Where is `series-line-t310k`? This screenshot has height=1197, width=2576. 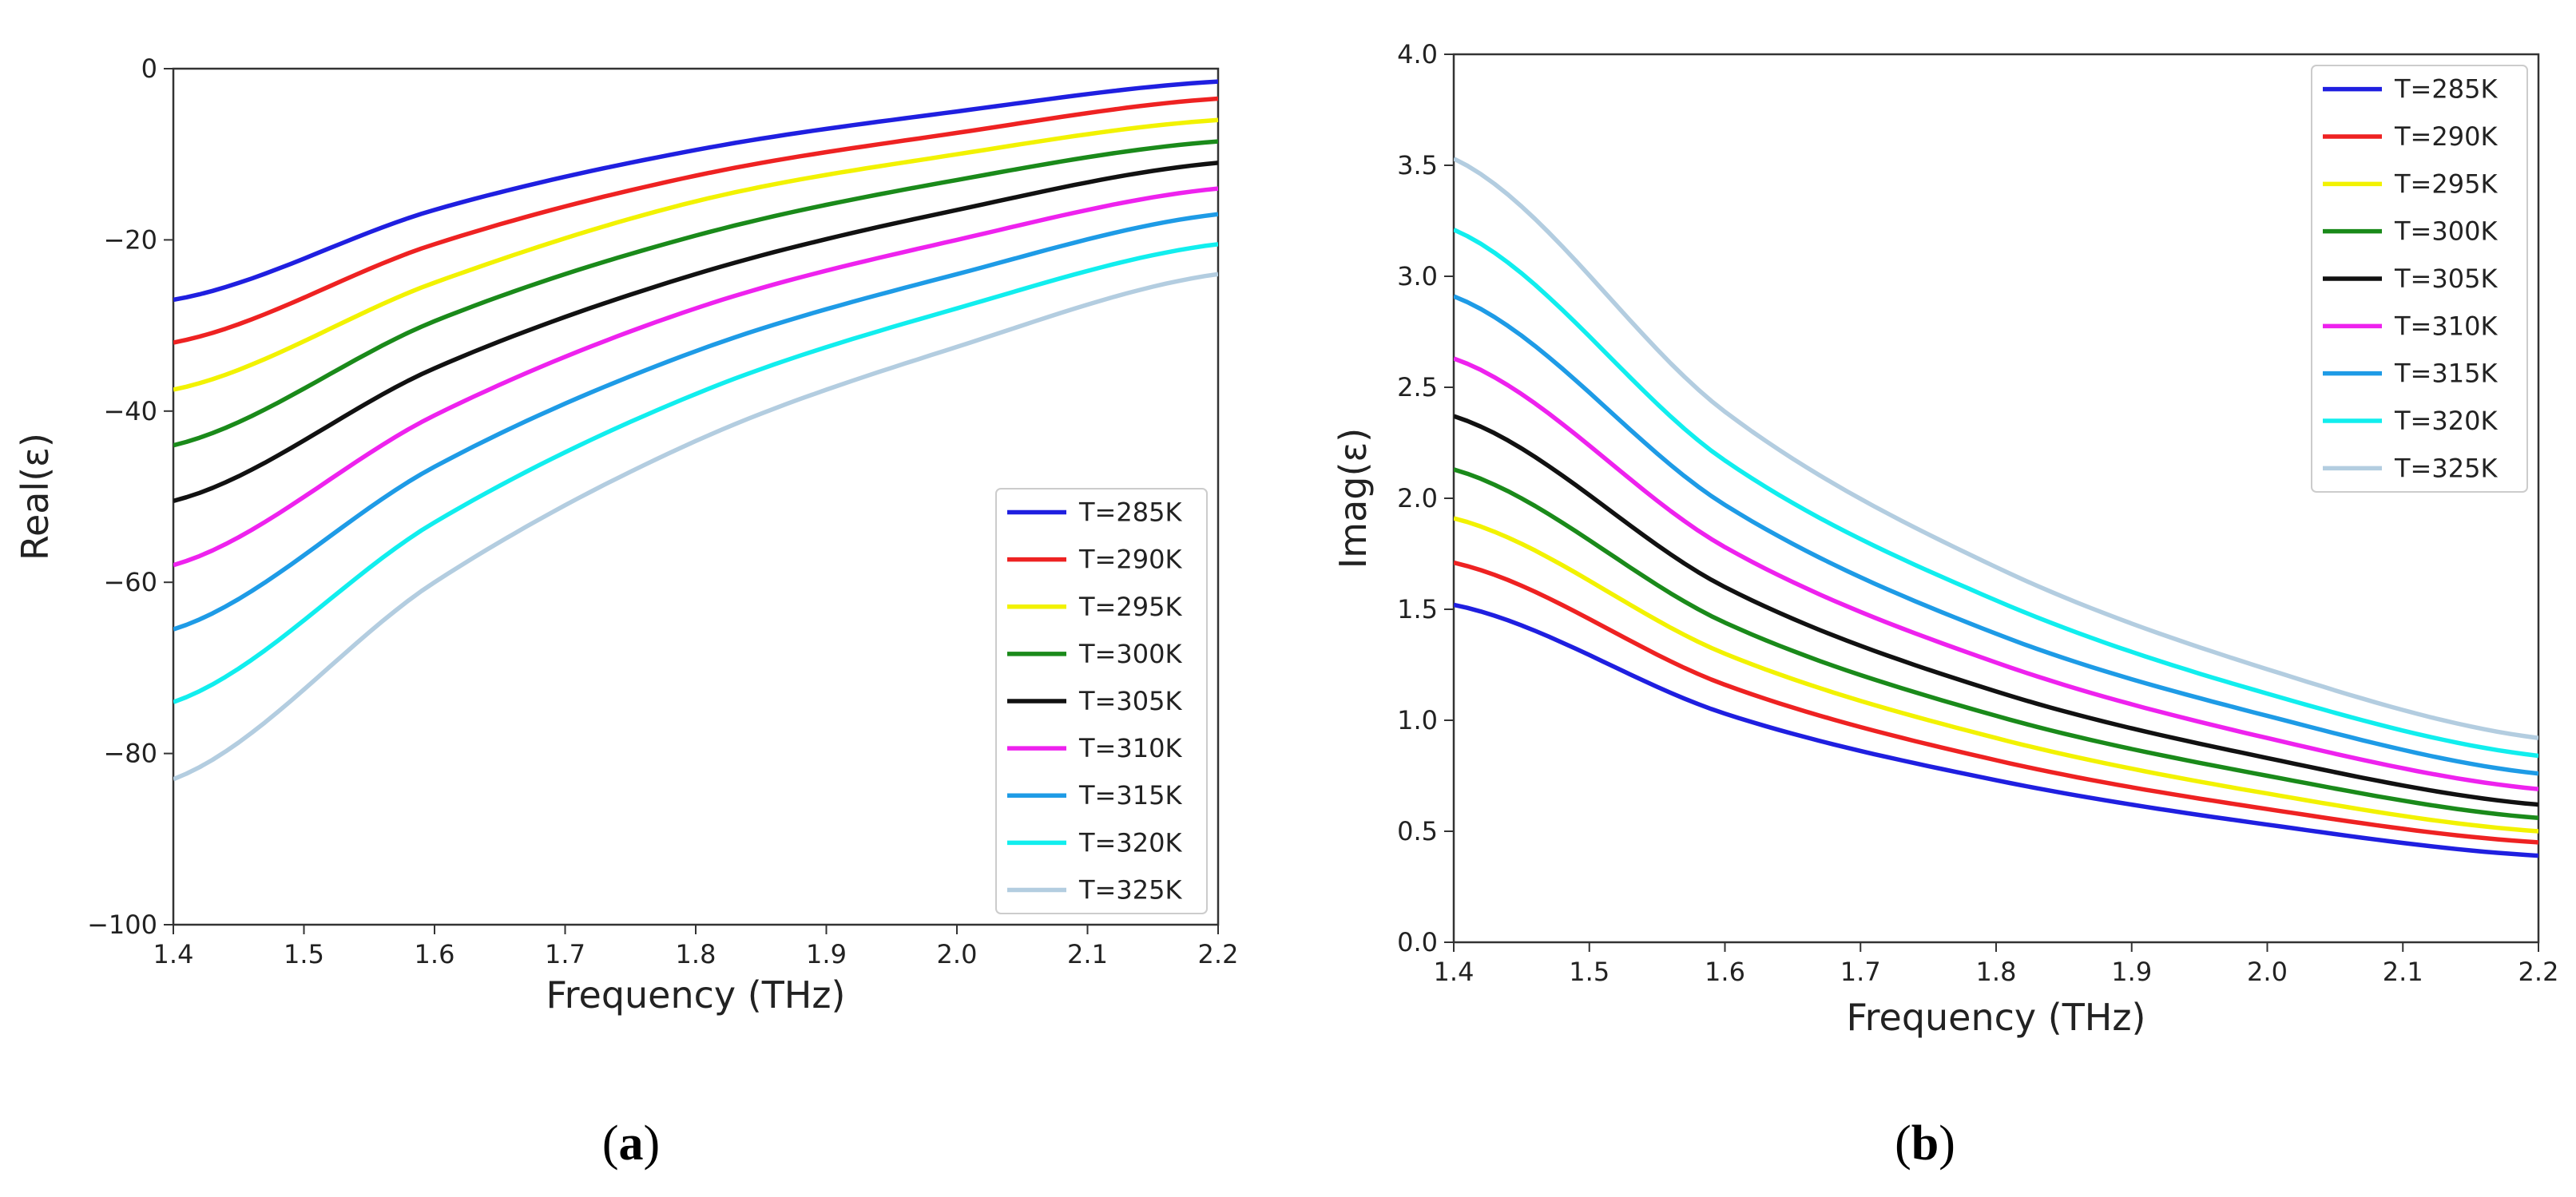 series-line-t310k is located at coordinates (695, 377).